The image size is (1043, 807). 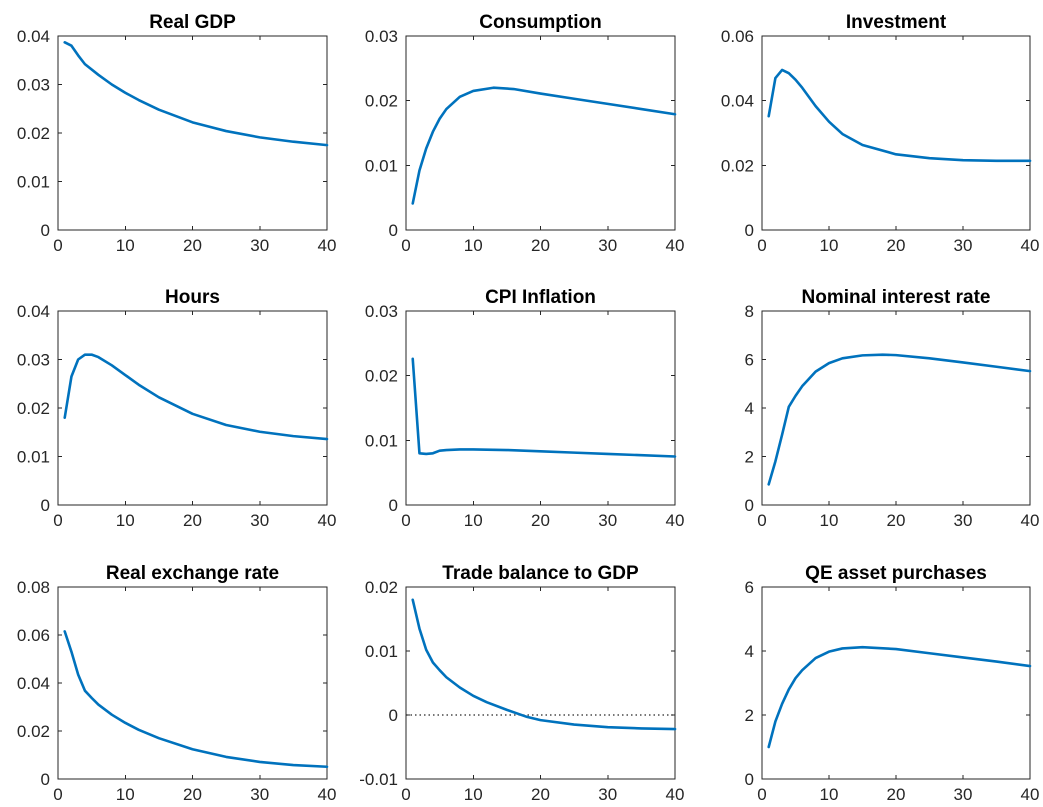 What do you see at coordinates (896, 573) in the screenshot?
I see `subplot-title: QE asset purchases` at bounding box center [896, 573].